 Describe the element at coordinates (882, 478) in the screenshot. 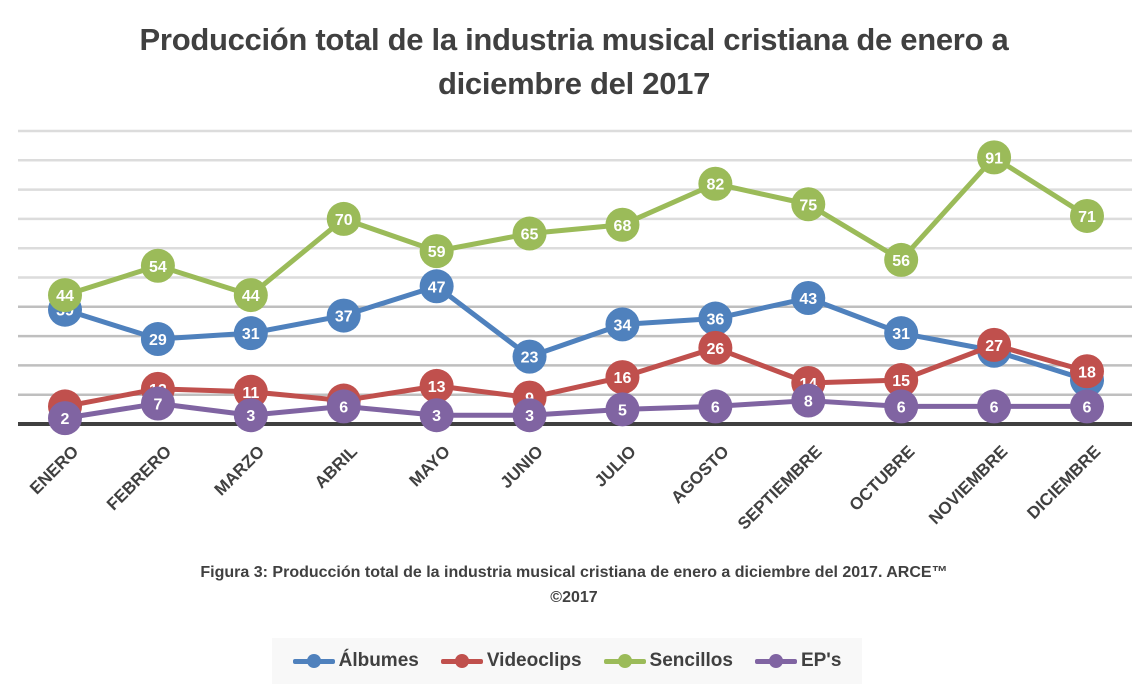

I see `x-tick-label: OCTUBRE` at that location.